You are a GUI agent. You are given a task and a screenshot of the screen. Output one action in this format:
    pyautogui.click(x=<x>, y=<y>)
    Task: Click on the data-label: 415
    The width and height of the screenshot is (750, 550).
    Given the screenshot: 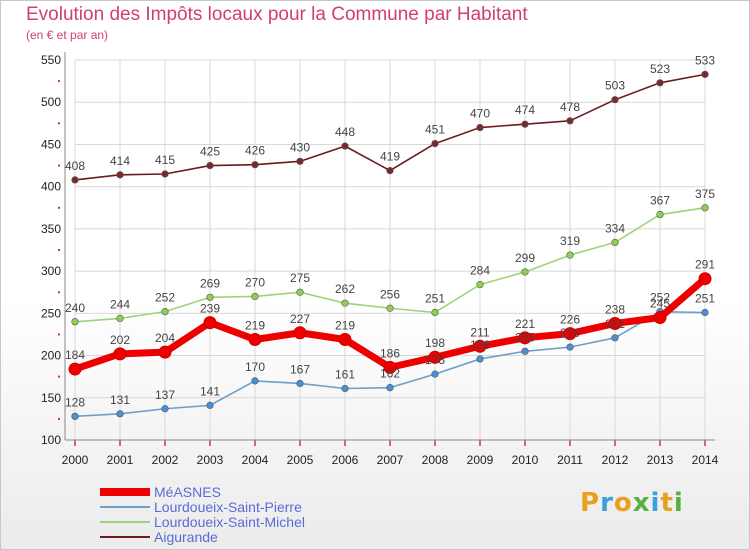 What is the action you would take?
    pyautogui.click(x=165, y=160)
    